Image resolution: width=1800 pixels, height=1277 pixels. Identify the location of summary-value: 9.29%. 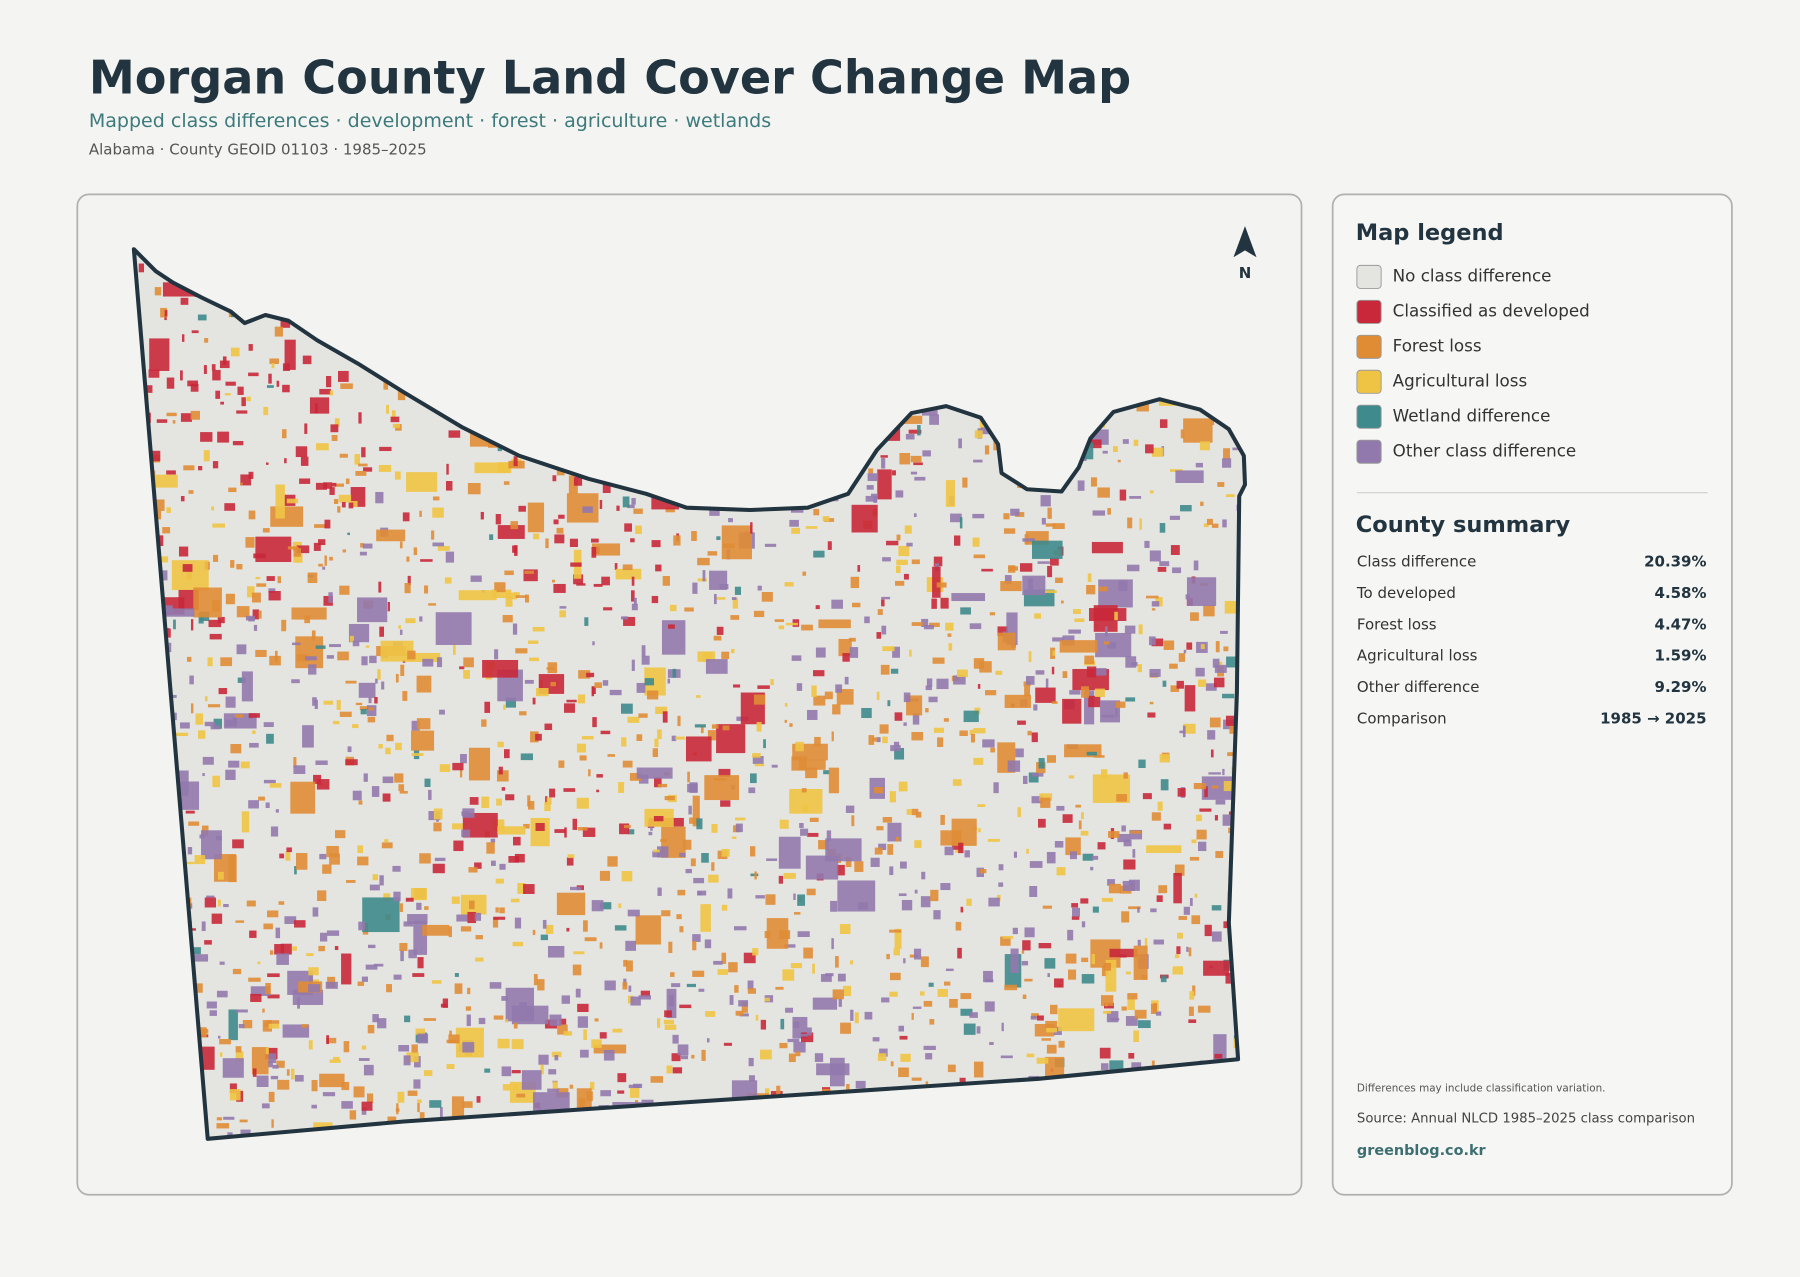
(1681, 687).